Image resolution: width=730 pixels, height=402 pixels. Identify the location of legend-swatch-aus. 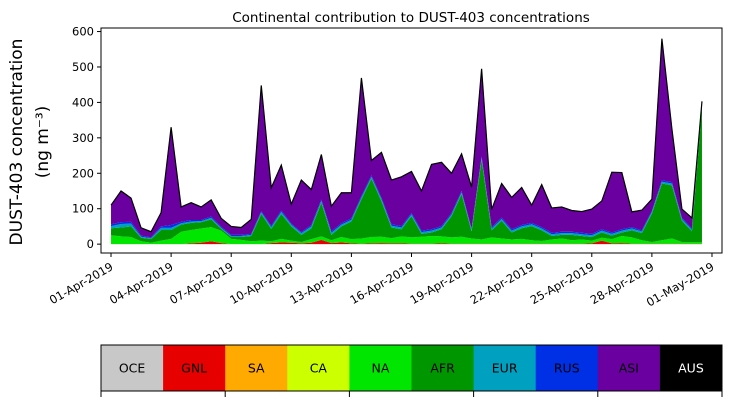
(691, 368).